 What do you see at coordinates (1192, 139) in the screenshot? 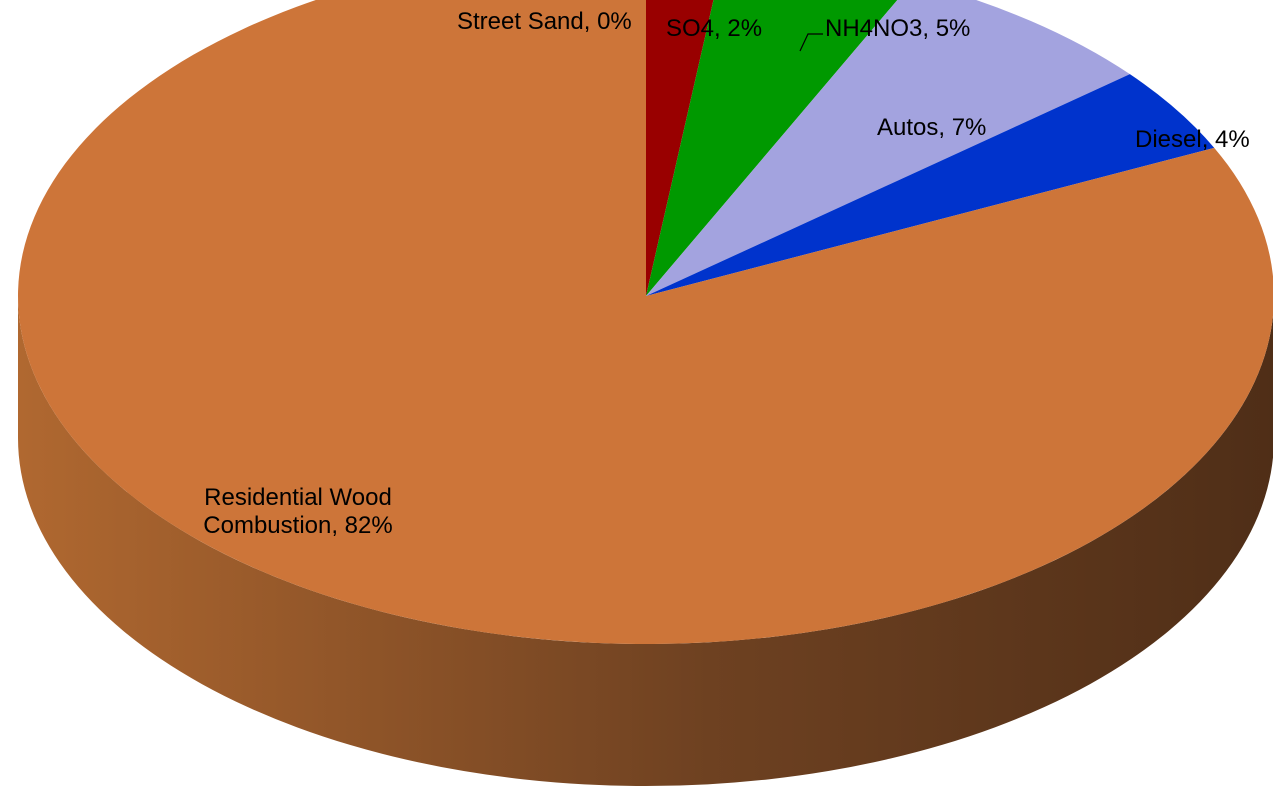
I see `slice-label-diesel: Diesel, 4%` at bounding box center [1192, 139].